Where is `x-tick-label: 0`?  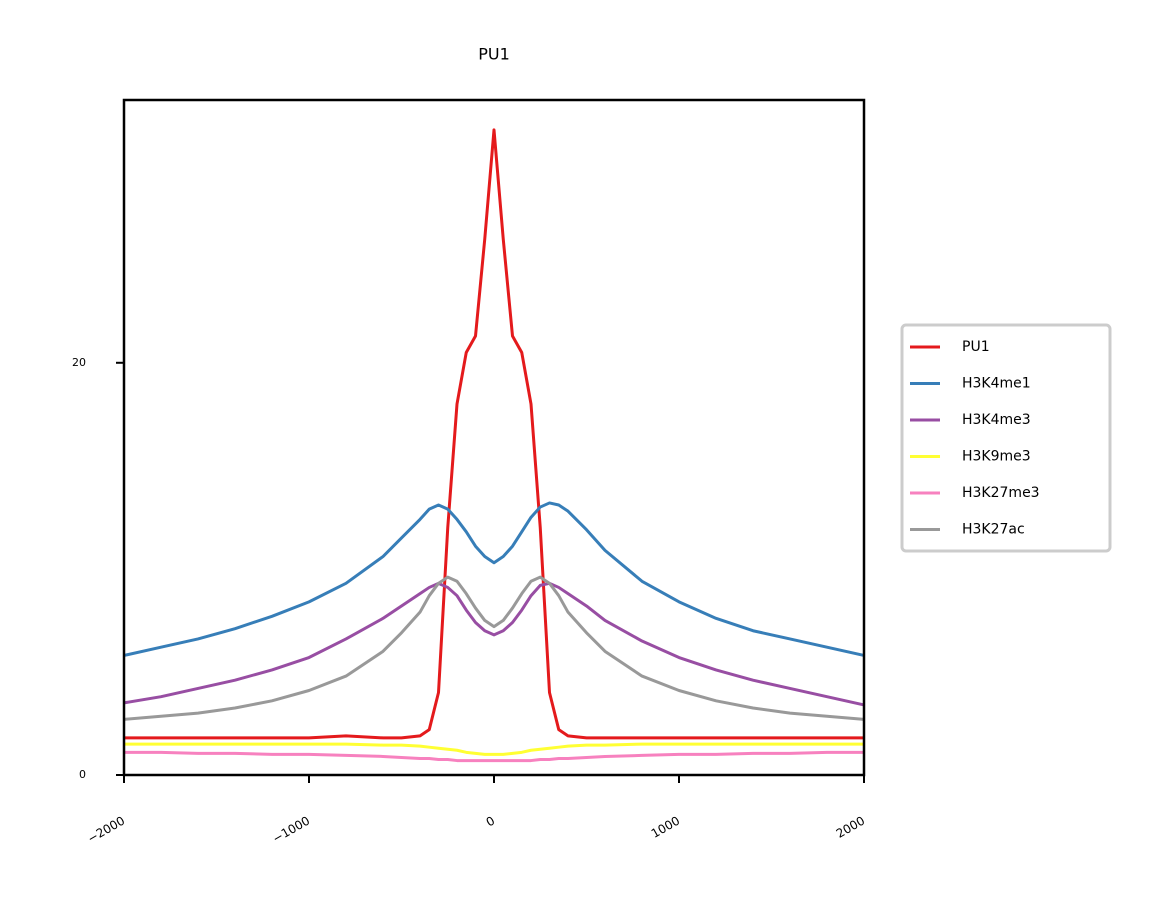 x-tick-label: 0 is located at coordinates (491, 822).